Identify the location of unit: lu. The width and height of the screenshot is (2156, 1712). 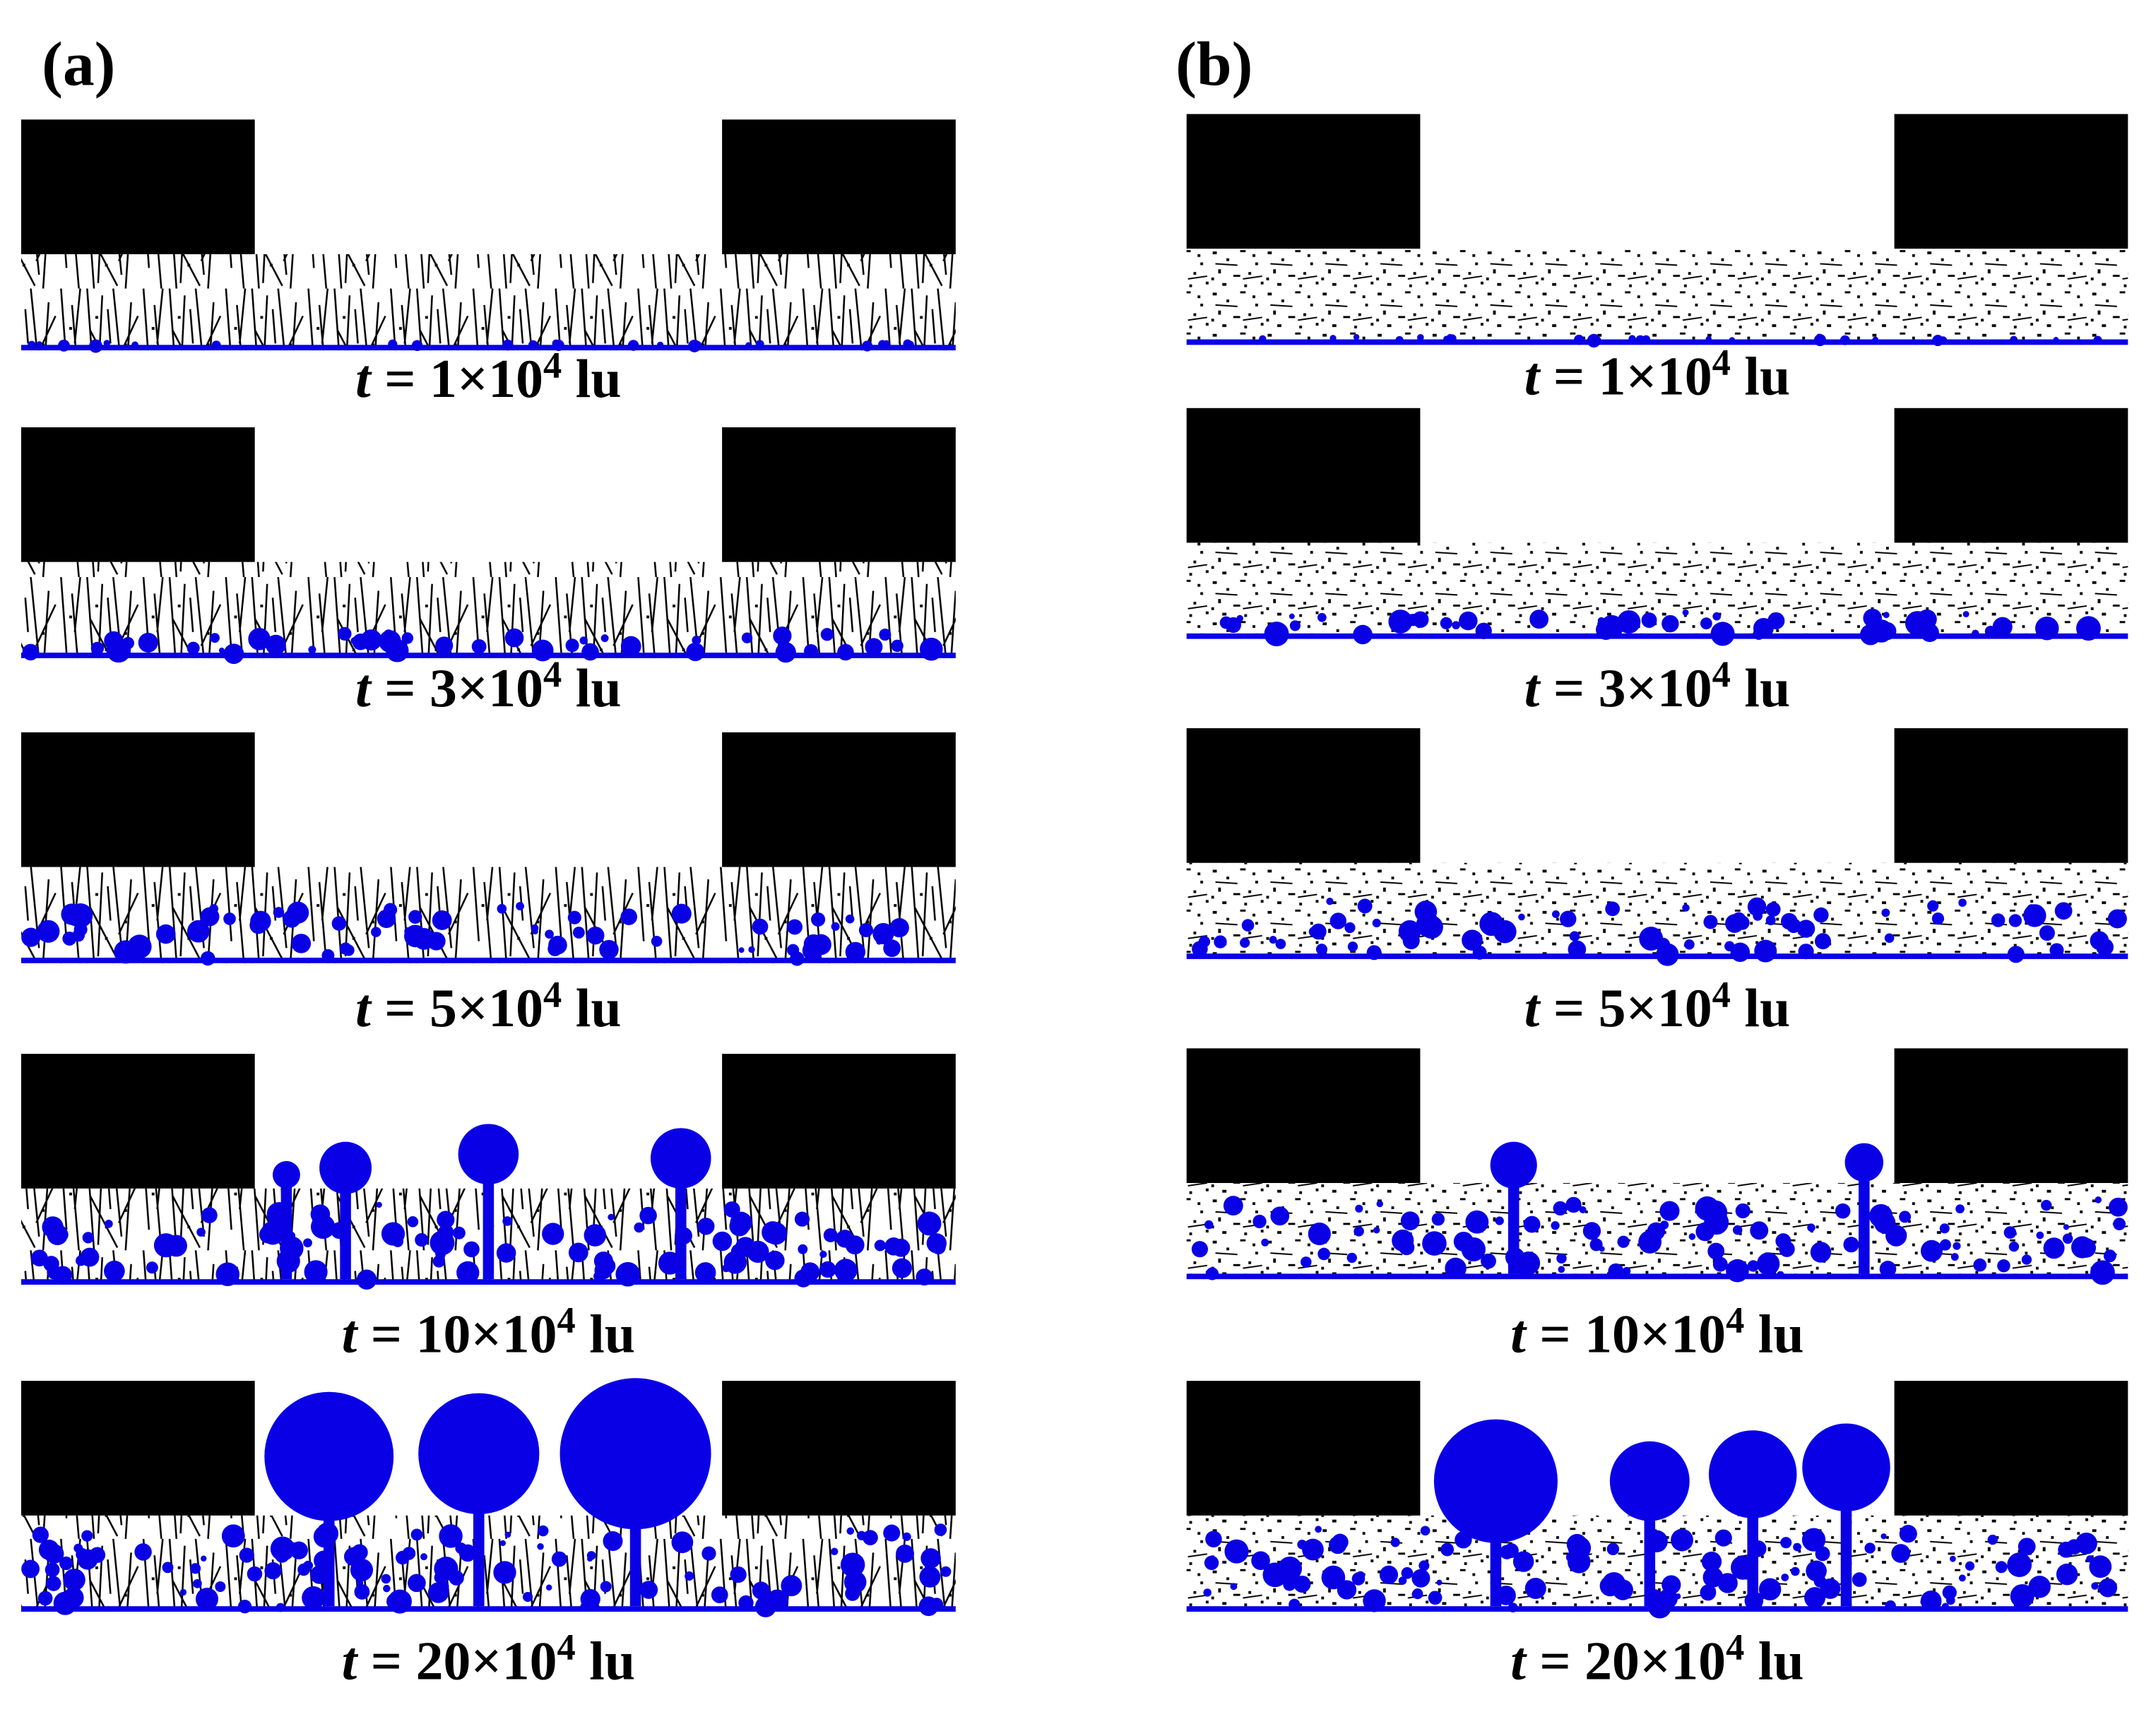
(599, 688).